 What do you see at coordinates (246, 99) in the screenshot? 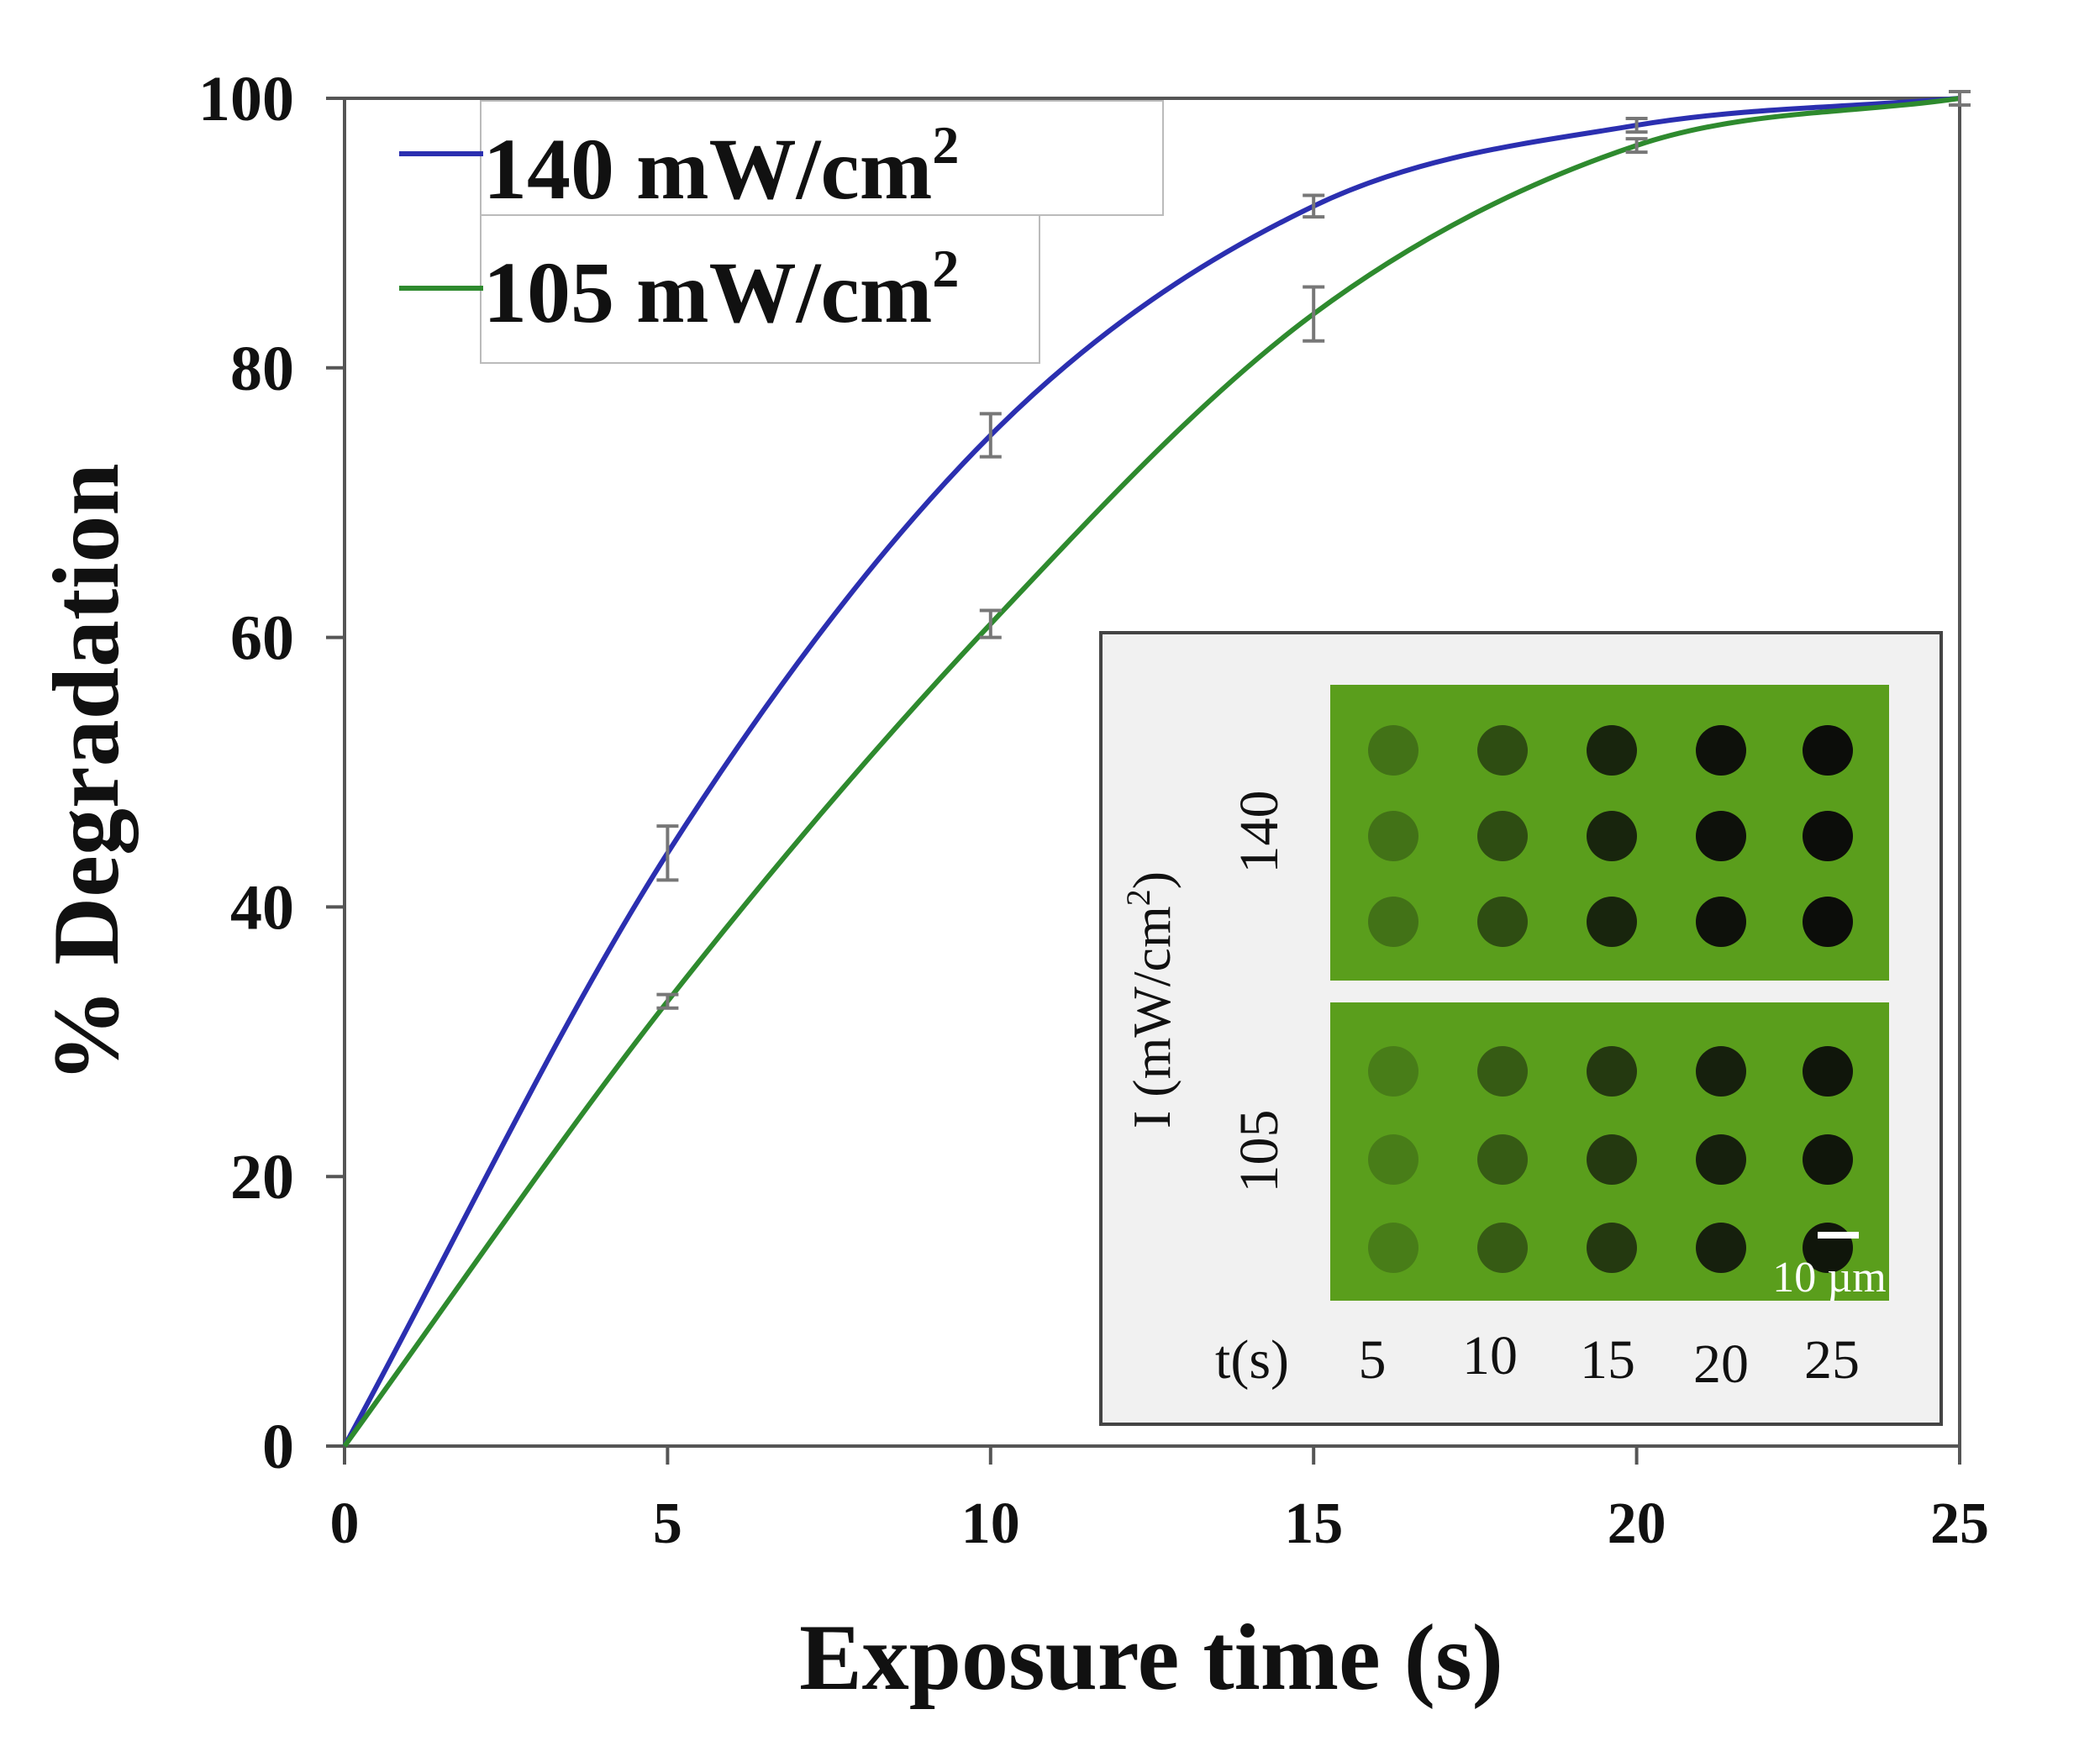
I see `y-tick-label: 100` at bounding box center [246, 99].